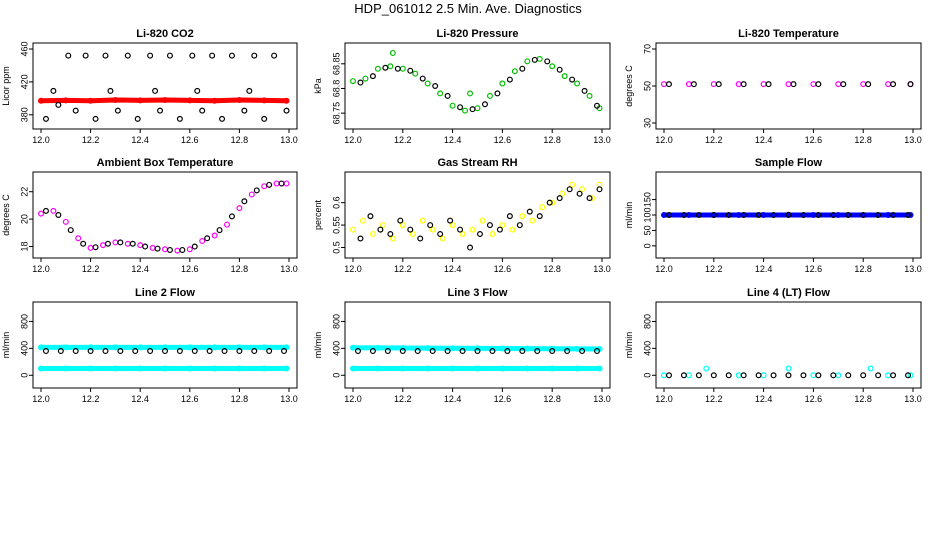  Describe the element at coordinates (647, 321) in the screenshot. I see `y-tick-label: 800` at that location.